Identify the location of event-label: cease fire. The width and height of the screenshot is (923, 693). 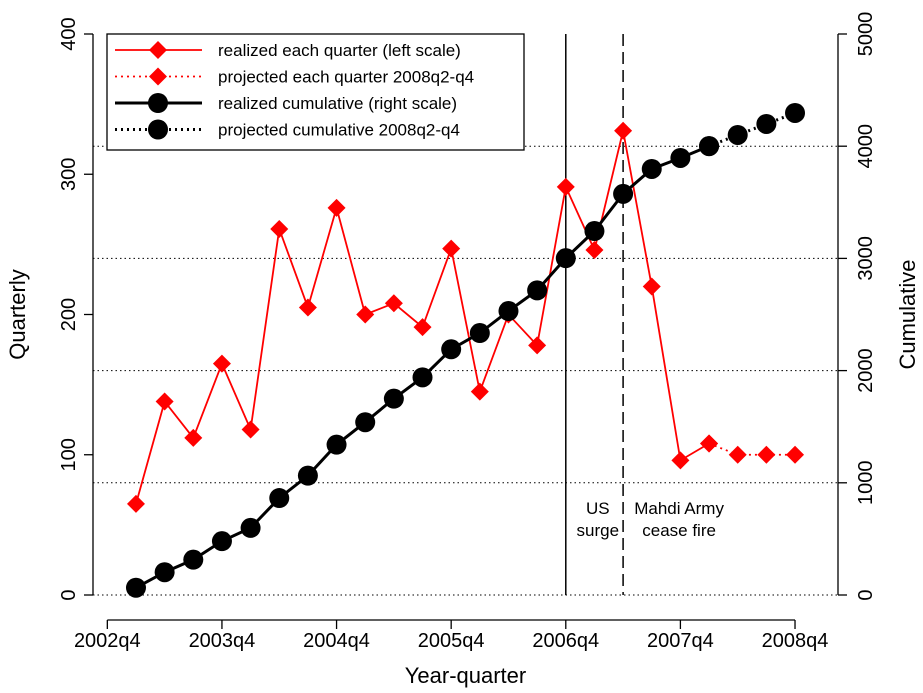
(679, 530).